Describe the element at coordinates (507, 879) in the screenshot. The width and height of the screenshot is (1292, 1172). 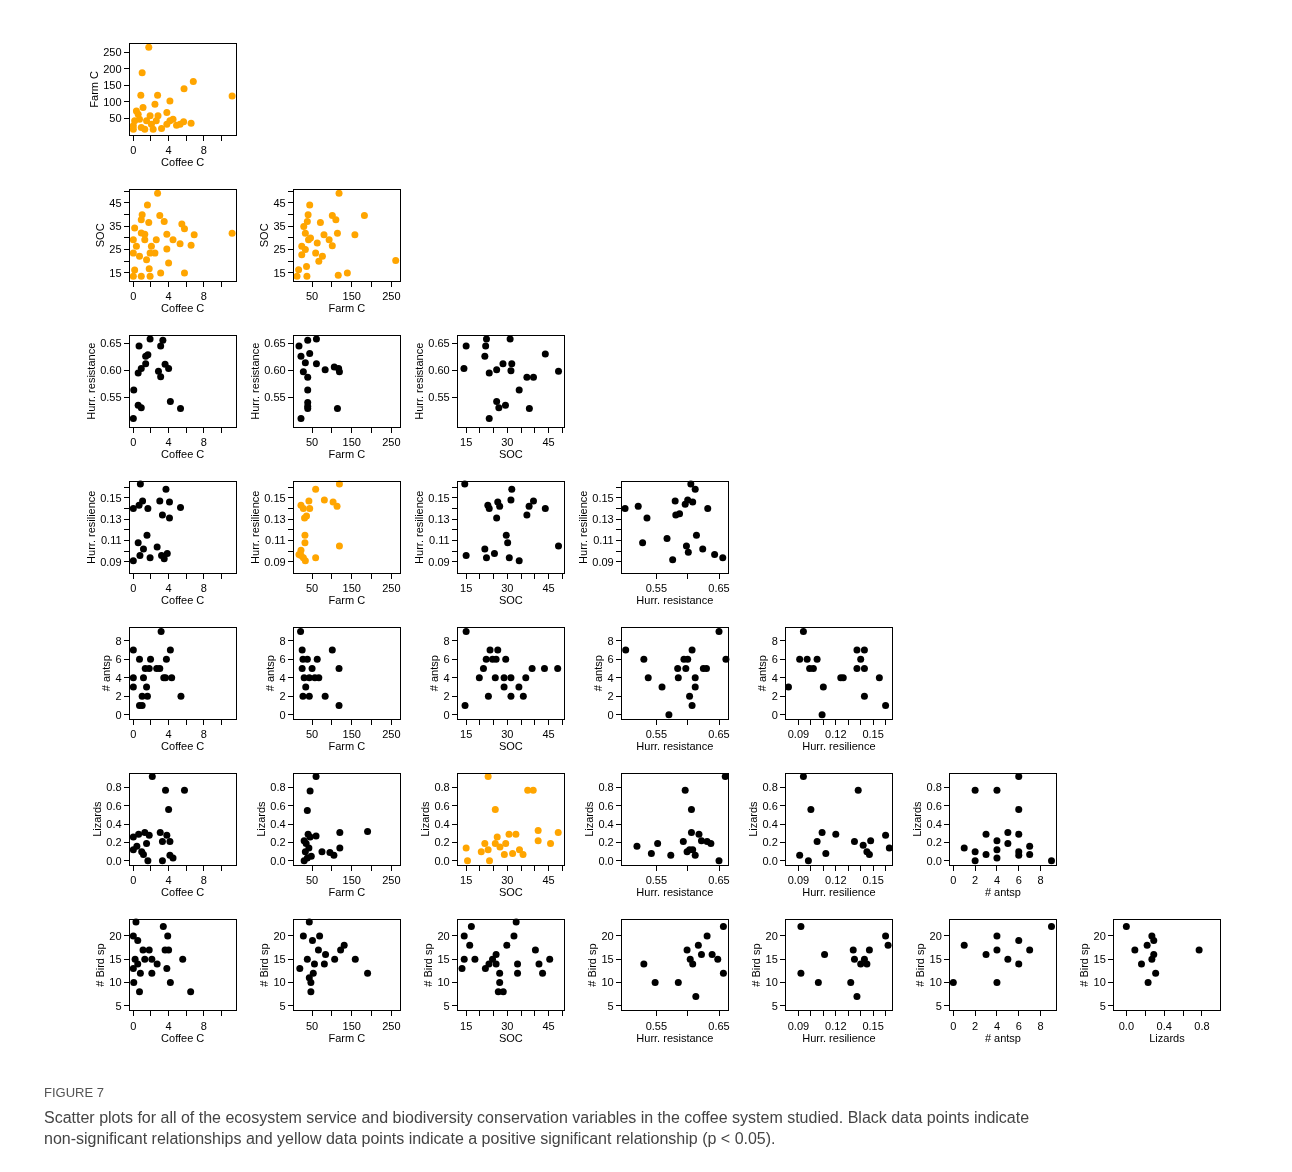
I see `x-tick-label: 30` at that location.